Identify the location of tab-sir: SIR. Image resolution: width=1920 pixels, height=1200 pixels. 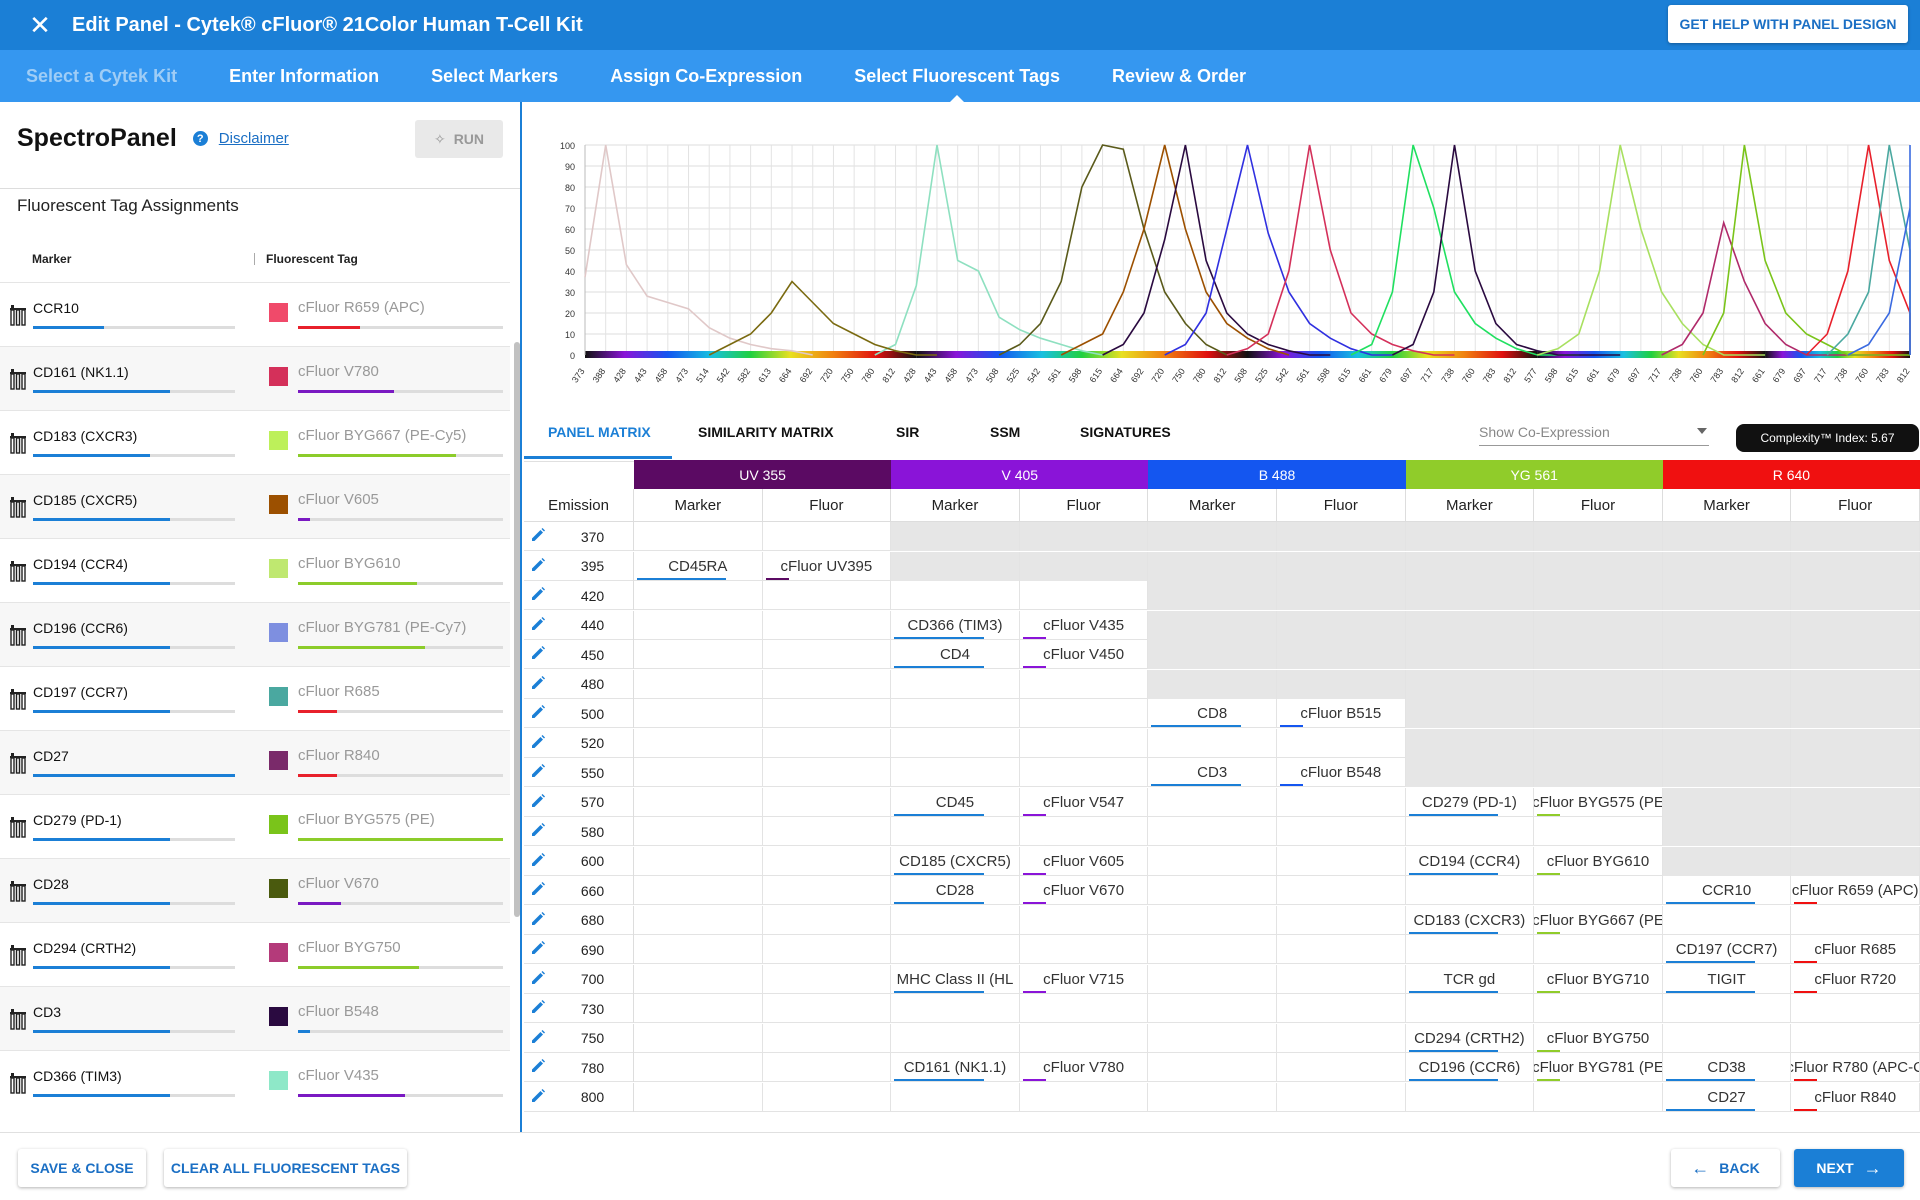
(908, 432).